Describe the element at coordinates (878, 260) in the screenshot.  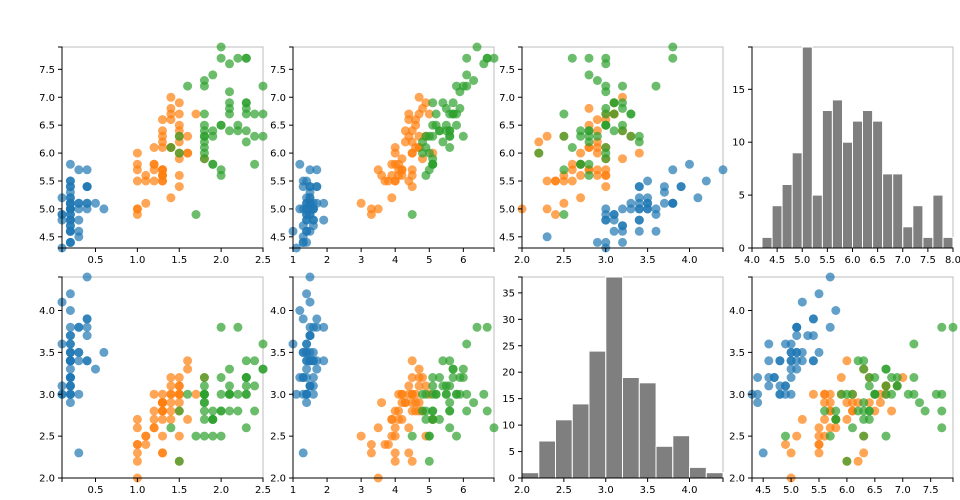
I see `x-tick-label: 6.5` at that location.